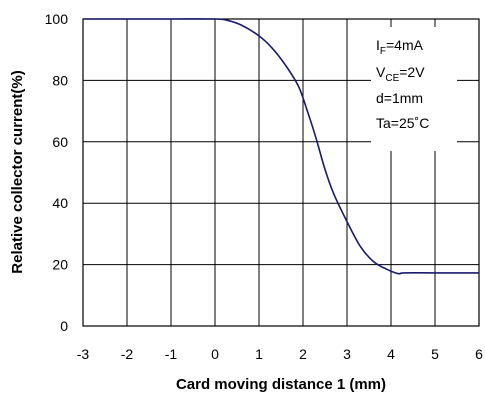 This screenshot has width=485, height=396. What do you see at coordinates (399, 98) in the screenshot?
I see `condition-note: d=1mm` at bounding box center [399, 98].